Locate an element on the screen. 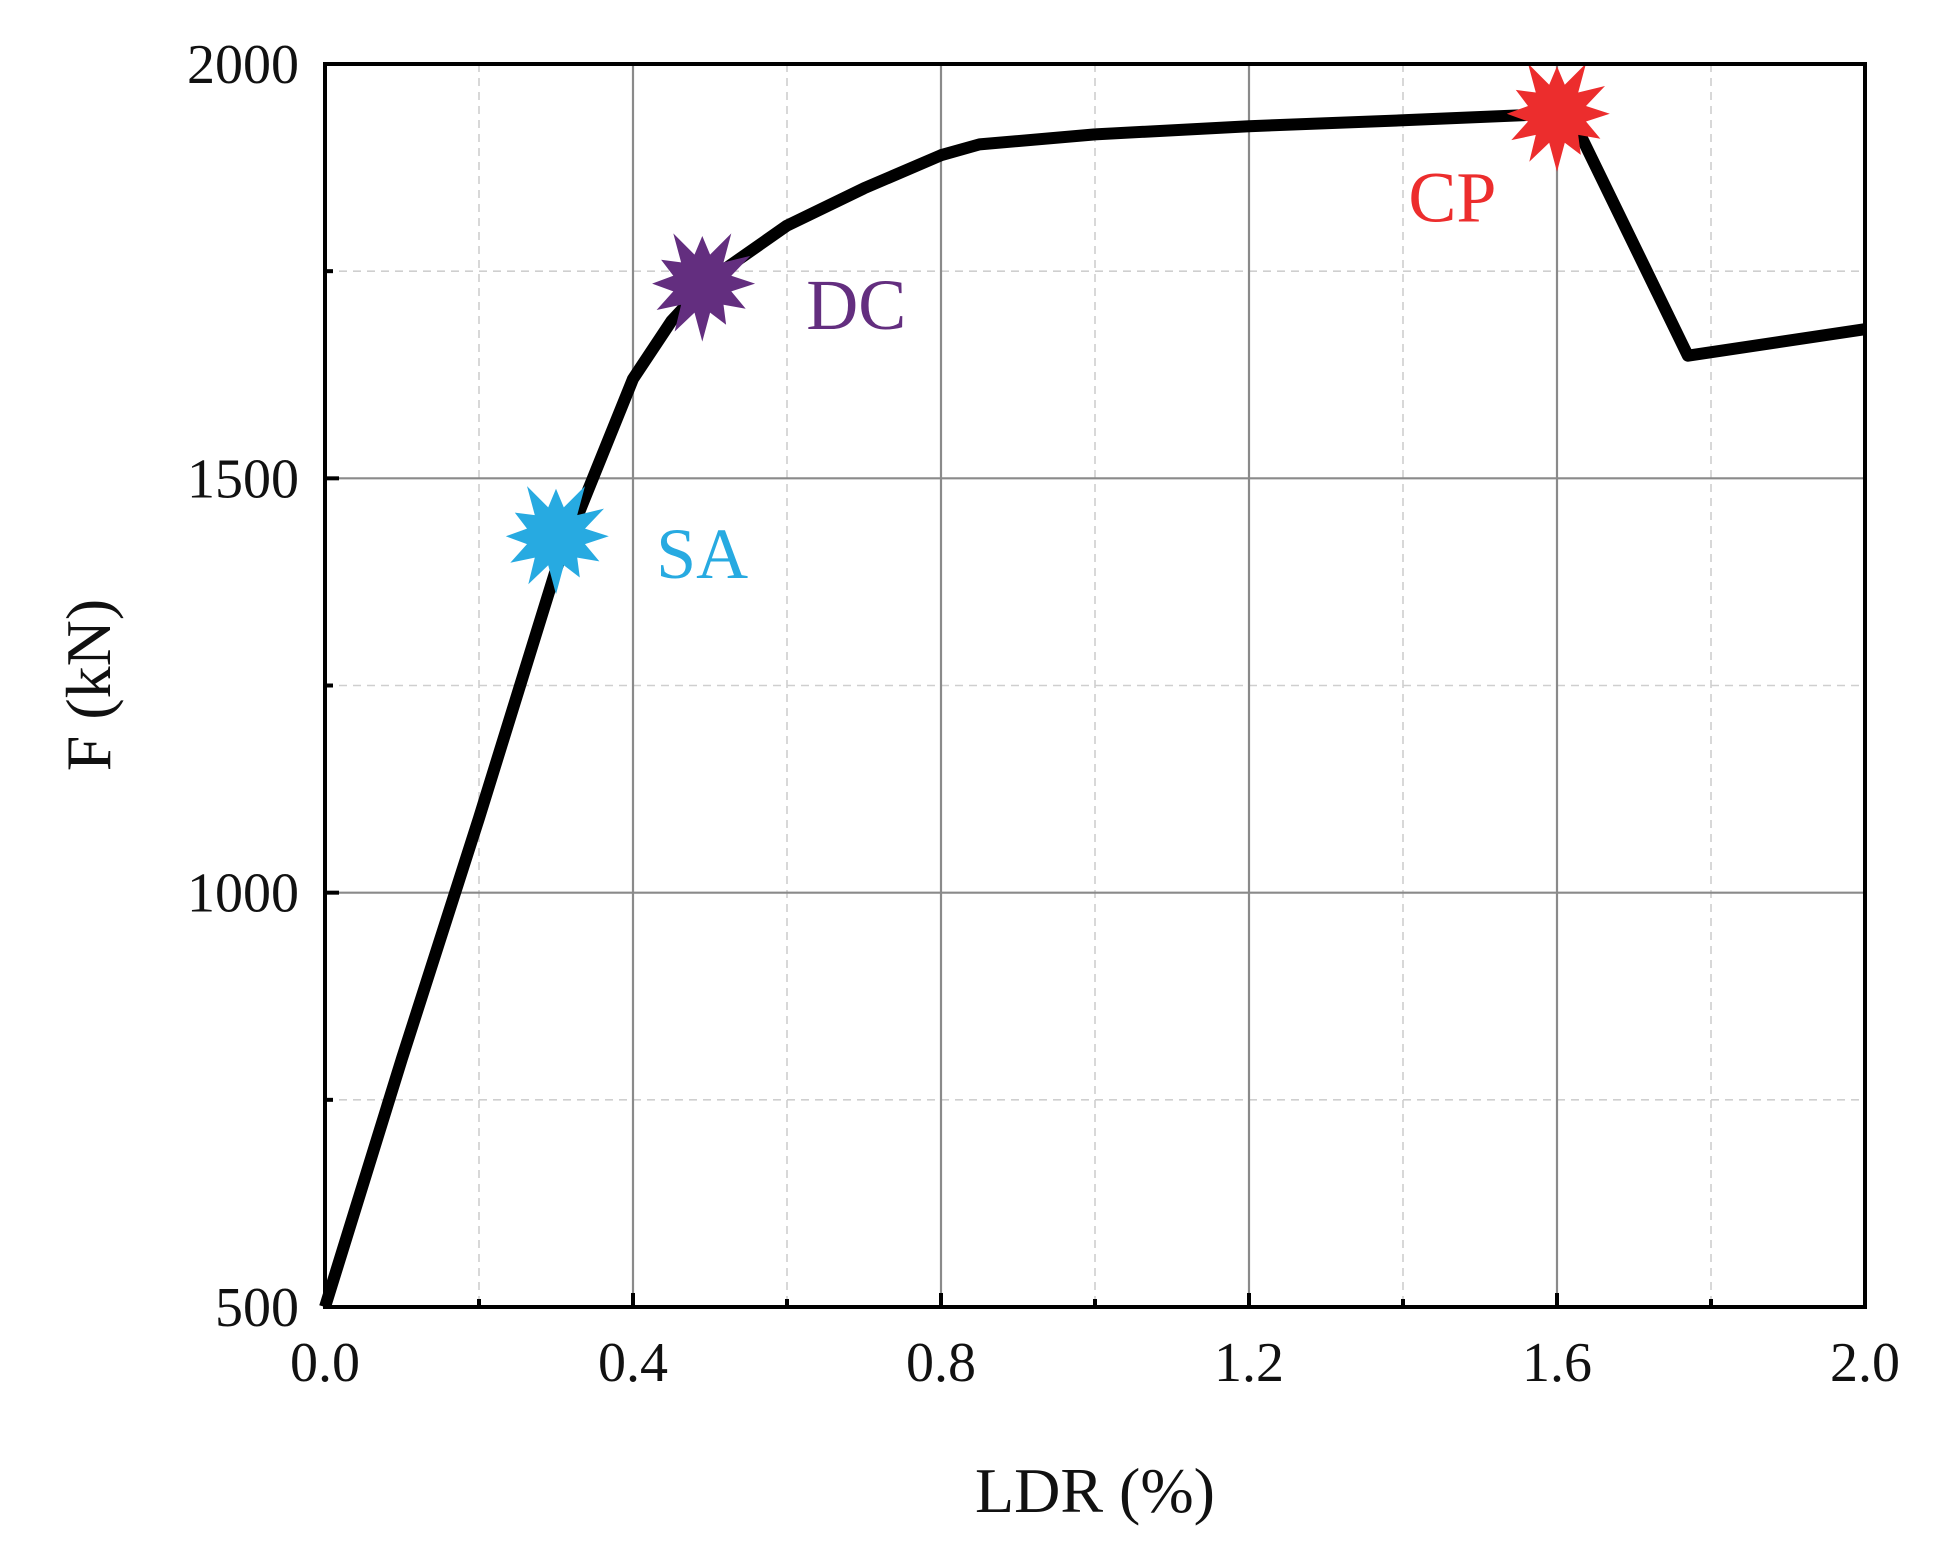 The height and width of the screenshot is (1545, 1934). marker-cp is located at coordinates (1558, 117).